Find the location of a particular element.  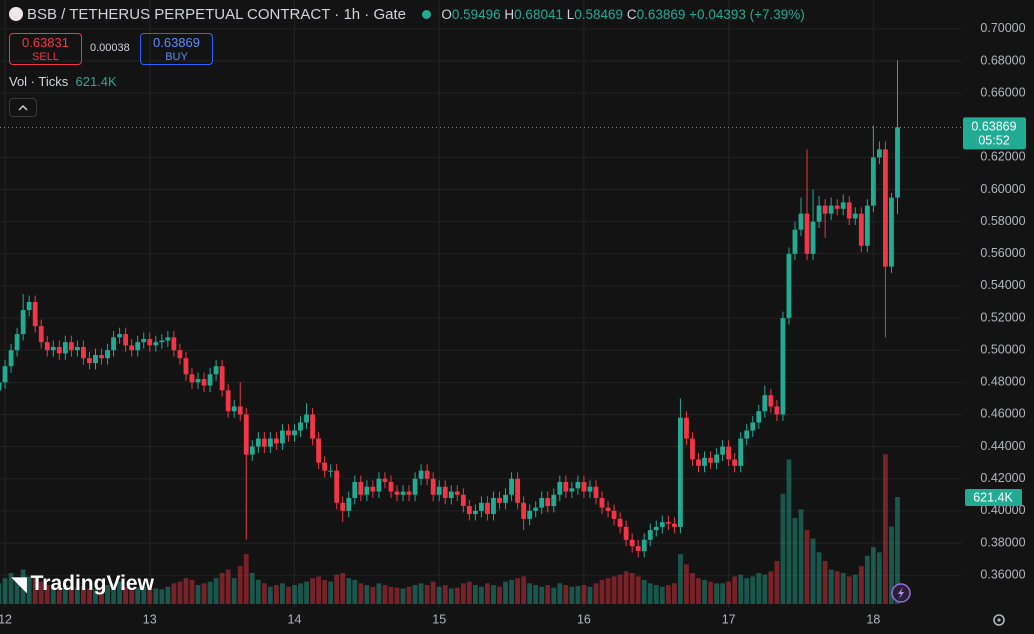

x-tick-label: 16 is located at coordinates (584, 619).